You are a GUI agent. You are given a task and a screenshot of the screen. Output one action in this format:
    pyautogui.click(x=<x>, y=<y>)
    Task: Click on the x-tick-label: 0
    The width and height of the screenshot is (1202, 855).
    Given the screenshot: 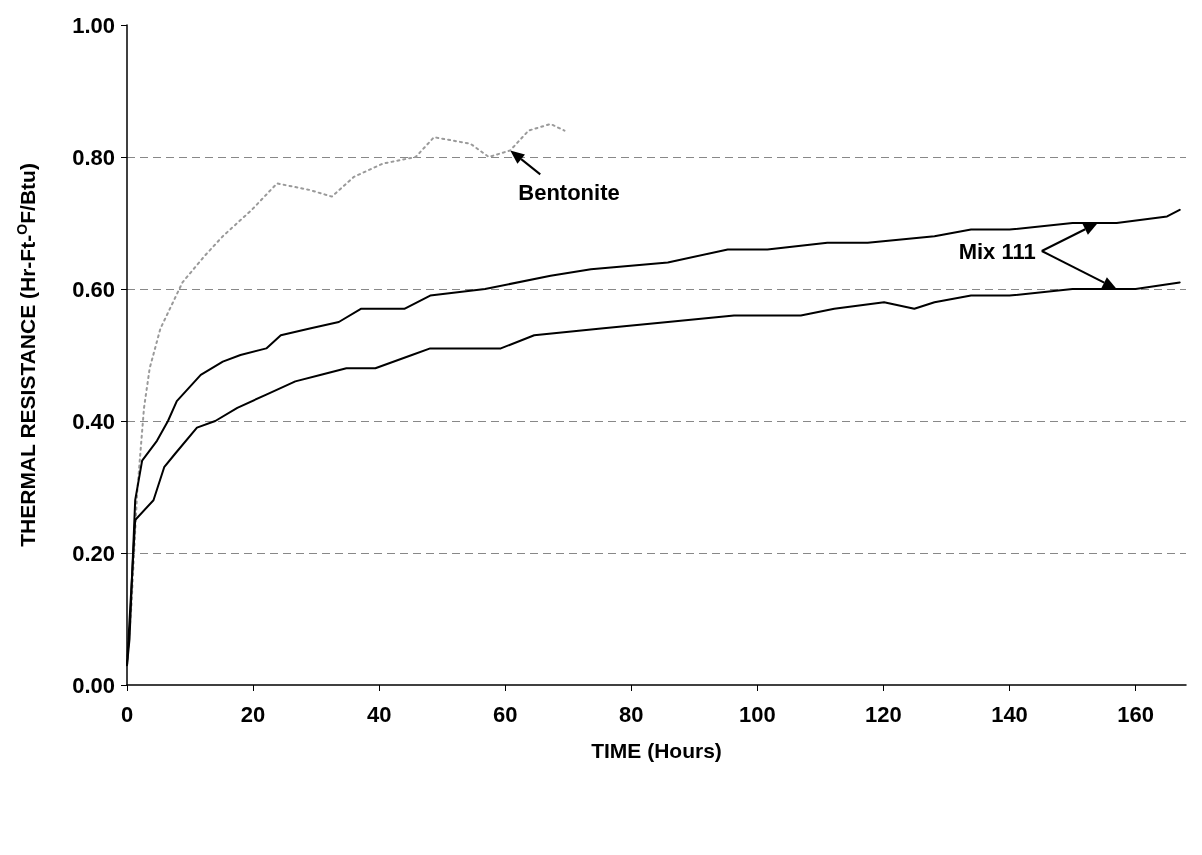 What is the action you would take?
    pyautogui.click(x=127, y=714)
    